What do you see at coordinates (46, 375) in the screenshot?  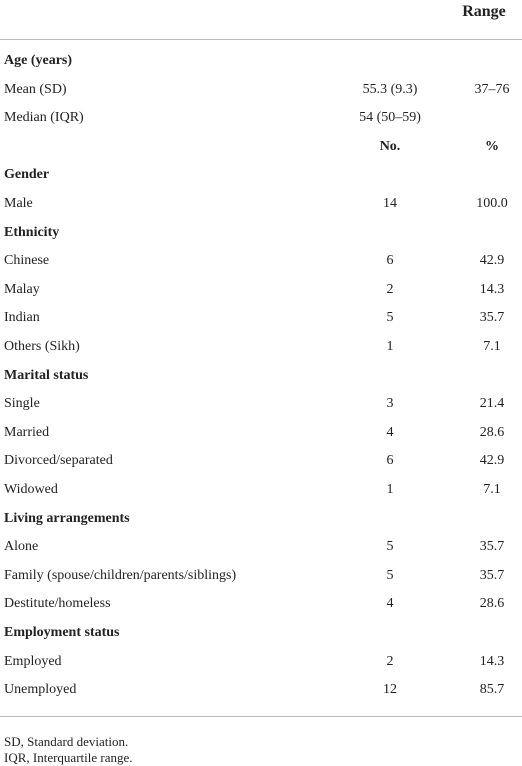 I see `section-title: Marital status` at bounding box center [46, 375].